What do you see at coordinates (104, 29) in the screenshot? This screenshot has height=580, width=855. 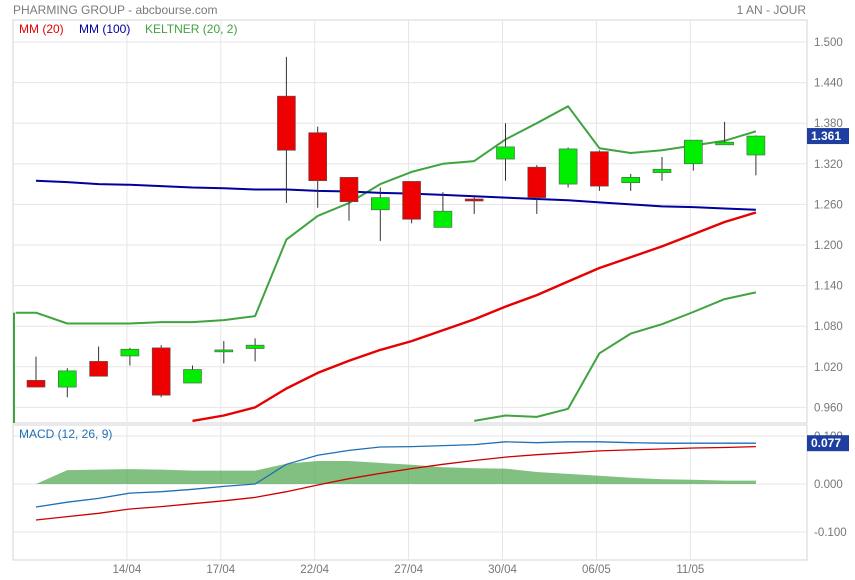 I see `price-legend-item: MM (100)` at bounding box center [104, 29].